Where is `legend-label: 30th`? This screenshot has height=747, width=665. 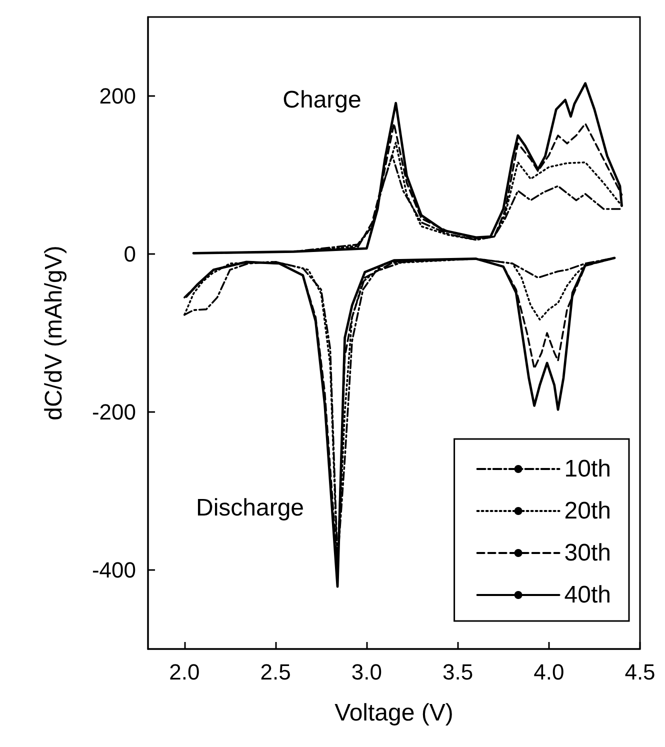 legend-label: 30th is located at coordinates (588, 553).